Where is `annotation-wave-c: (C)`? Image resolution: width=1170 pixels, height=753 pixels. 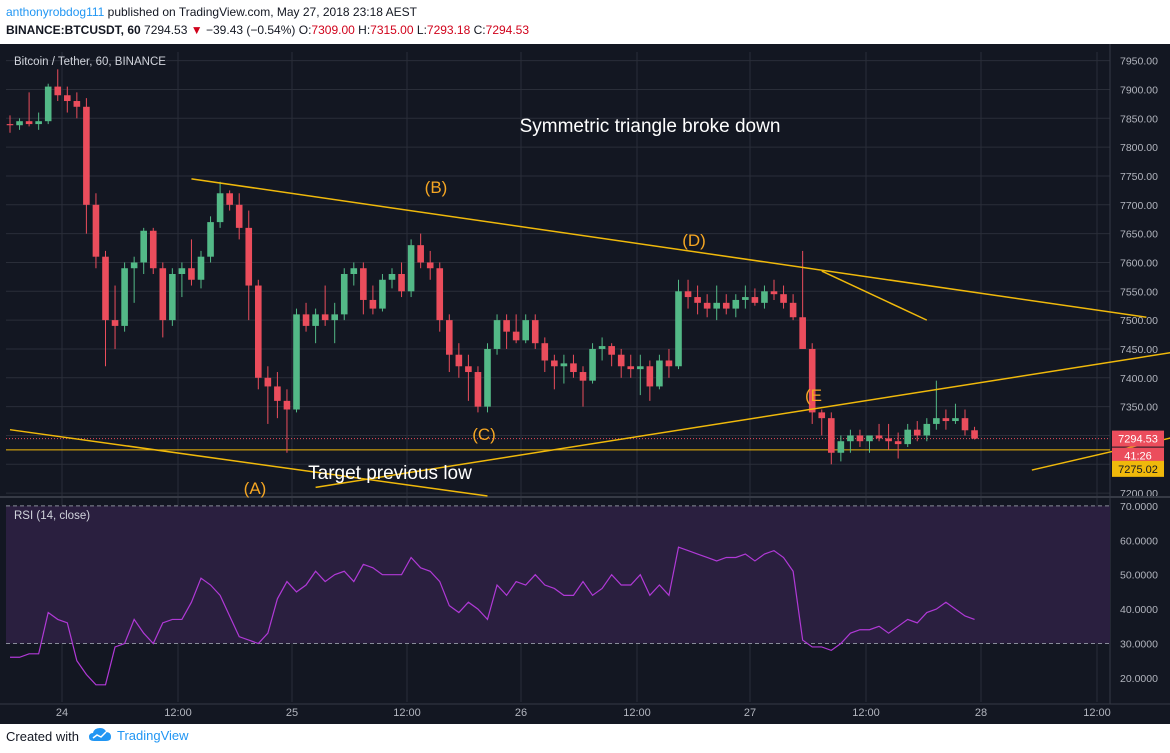 annotation-wave-c: (C) is located at coordinates (484, 434).